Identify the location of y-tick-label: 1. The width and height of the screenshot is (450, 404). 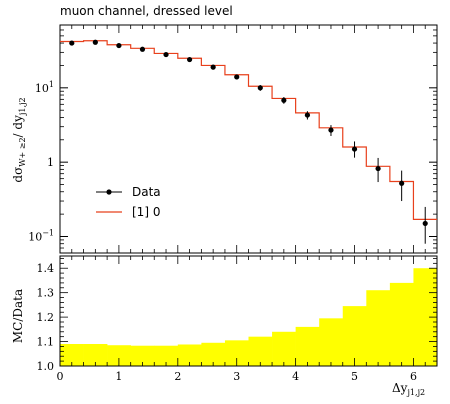
(50, 162).